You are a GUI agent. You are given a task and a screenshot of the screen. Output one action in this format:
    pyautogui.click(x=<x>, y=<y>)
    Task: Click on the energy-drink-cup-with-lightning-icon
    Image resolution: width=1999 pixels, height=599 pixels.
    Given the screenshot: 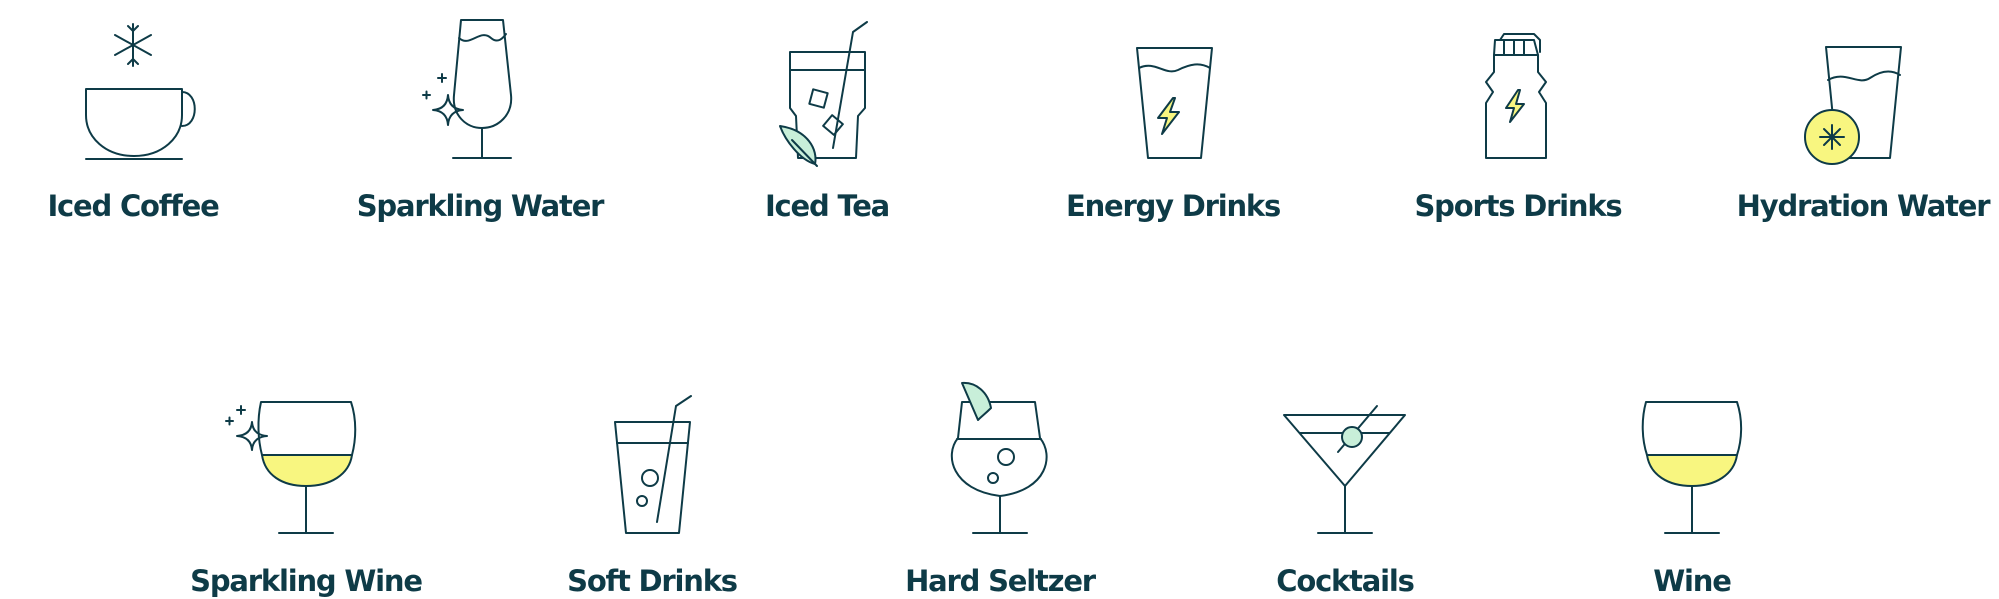 What is the action you would take?
    pyautogui.click(x=1174, y=103)
    